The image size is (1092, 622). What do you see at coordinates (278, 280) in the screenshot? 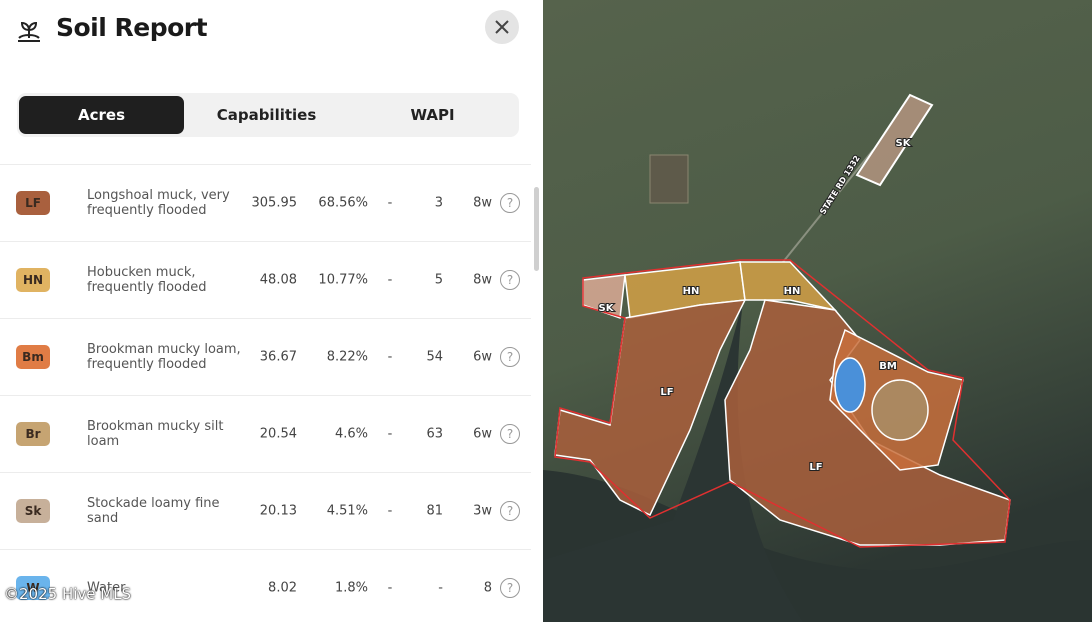
I see `soil-value: 48.08` at bounding box center [278, 280].